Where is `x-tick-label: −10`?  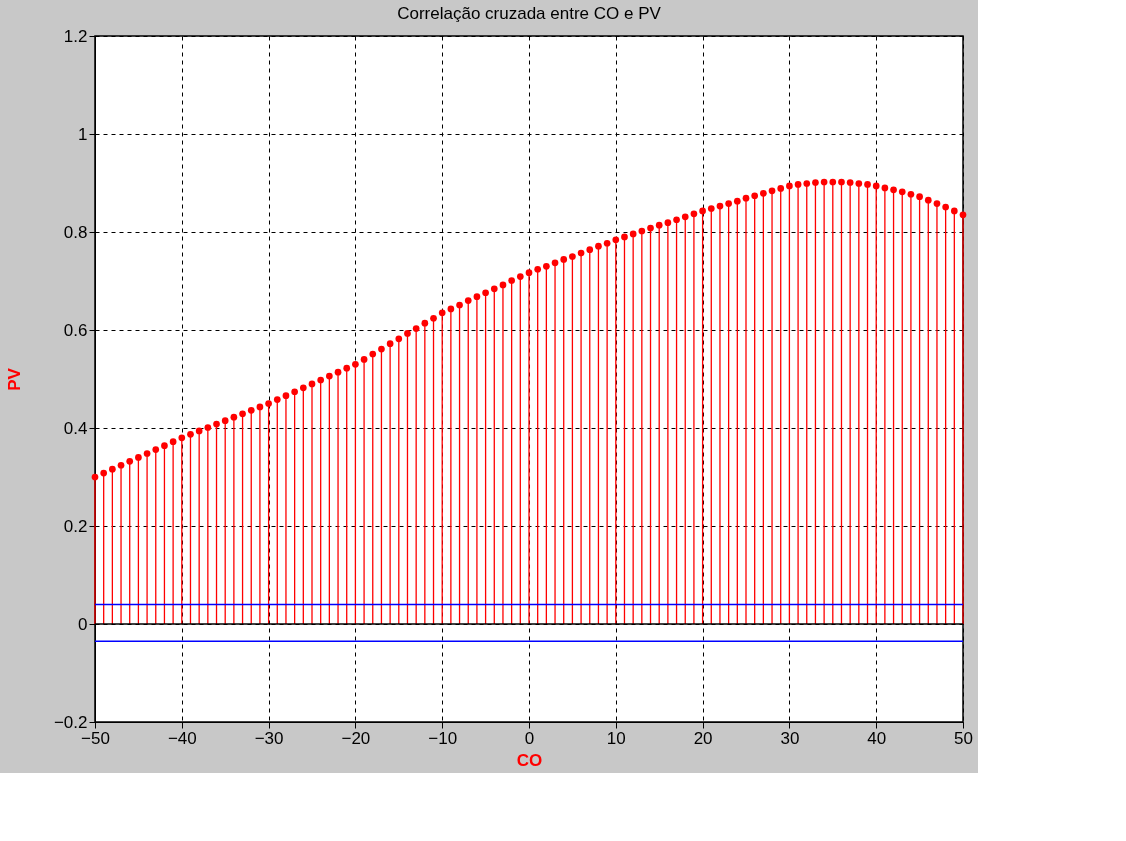
x-tick-label: −10 is located at coordinates (443, 738).